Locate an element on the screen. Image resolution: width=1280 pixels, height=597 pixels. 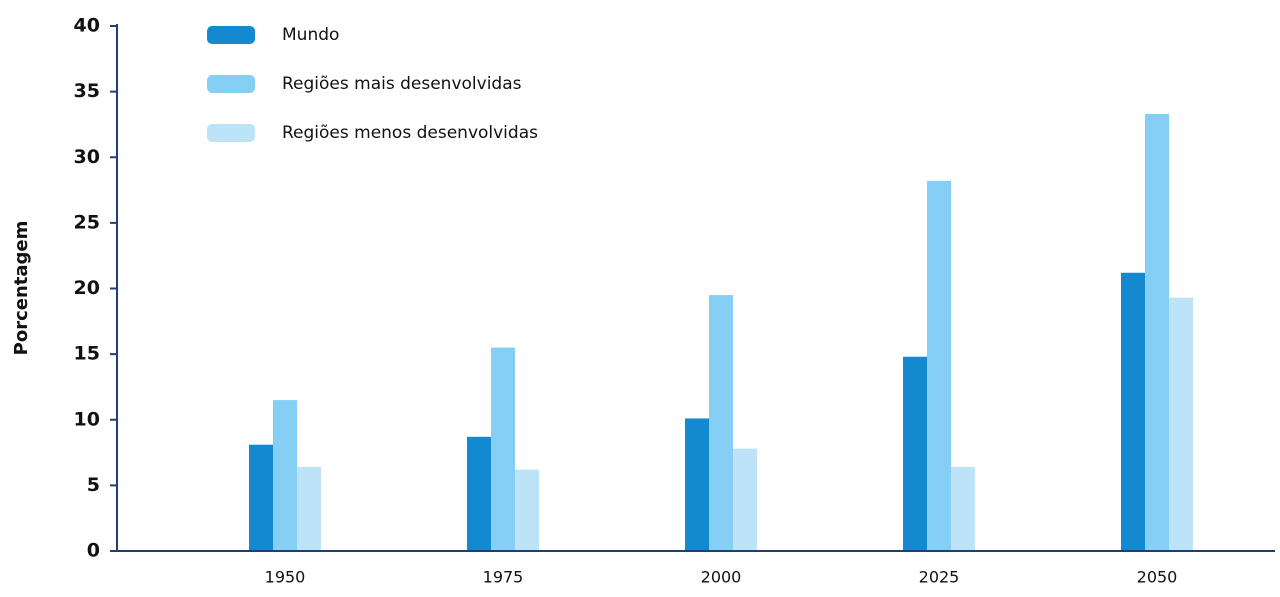
legend-label: Mundo is located at coordinates (310, 35).